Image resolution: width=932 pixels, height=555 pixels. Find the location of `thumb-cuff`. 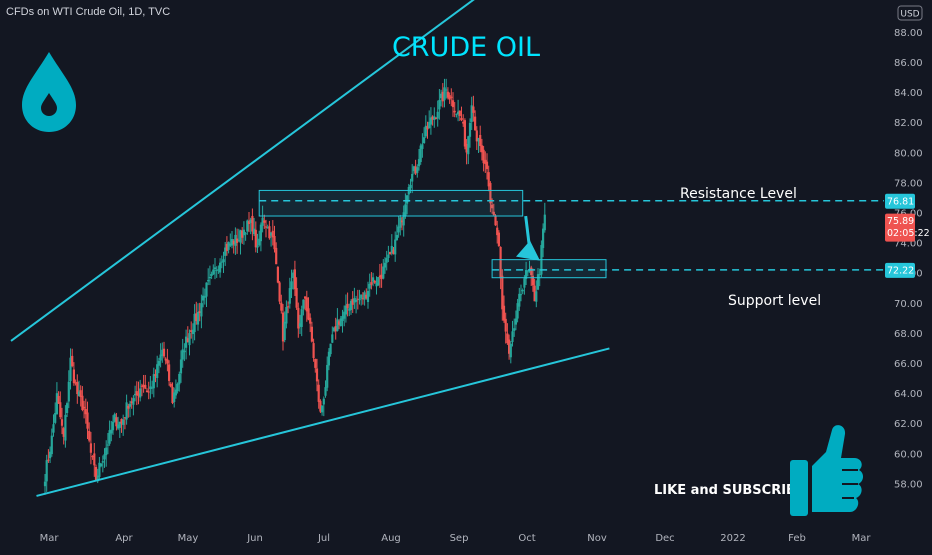

thumb-cuff is located at coordinates (799, 488).